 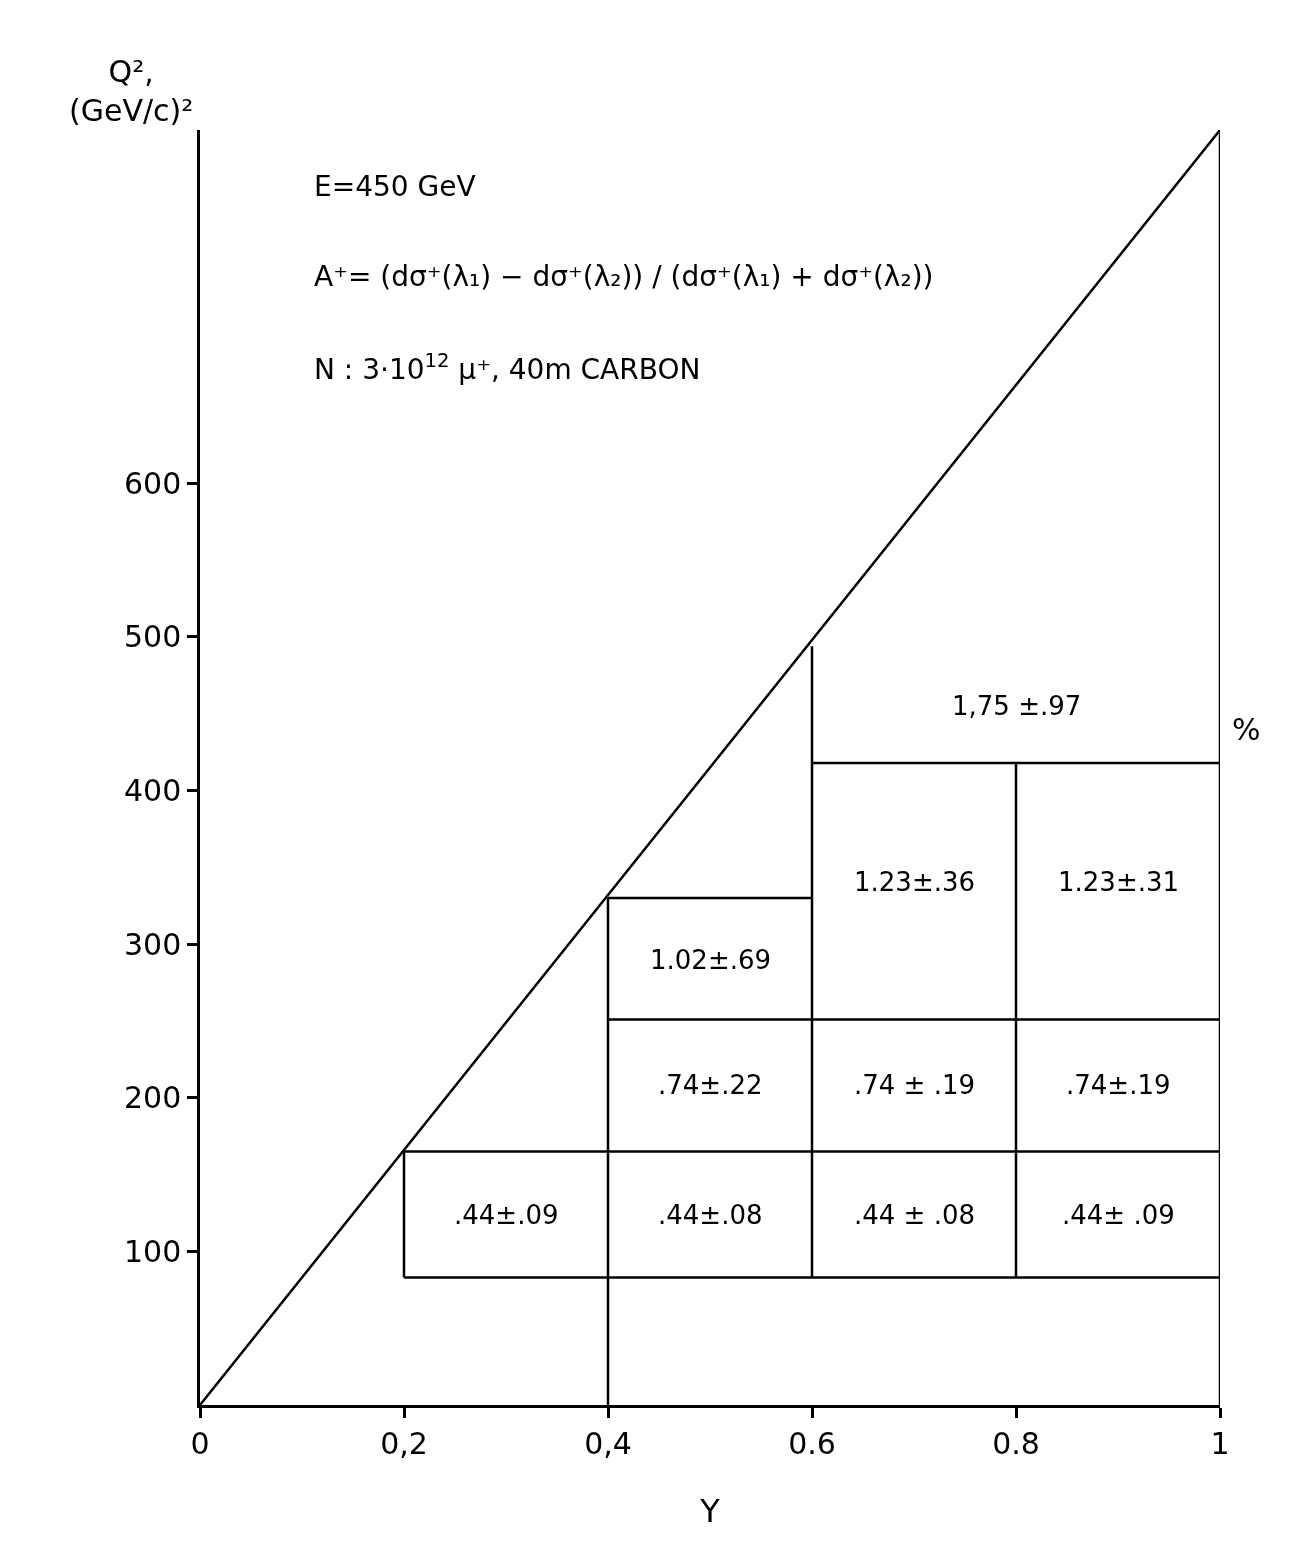 What do you see at coordinates (710, 1215) in the screenshot?
I see `annotation: .44±.08` at bounding box center [710, 1215].